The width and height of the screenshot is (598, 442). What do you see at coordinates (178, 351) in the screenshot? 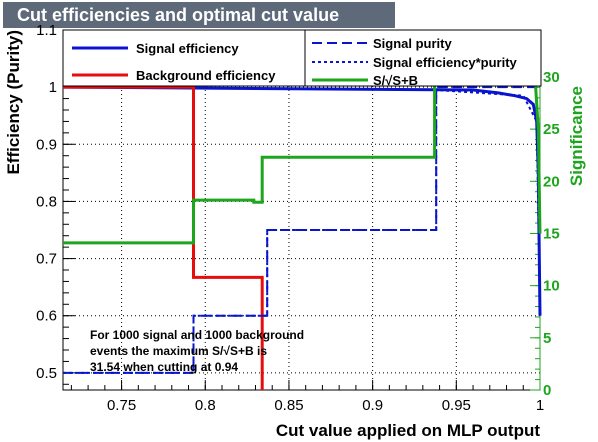
I see `annotation-line-1: events the maximum S/√S+B is` at bounding box center [178, 351].